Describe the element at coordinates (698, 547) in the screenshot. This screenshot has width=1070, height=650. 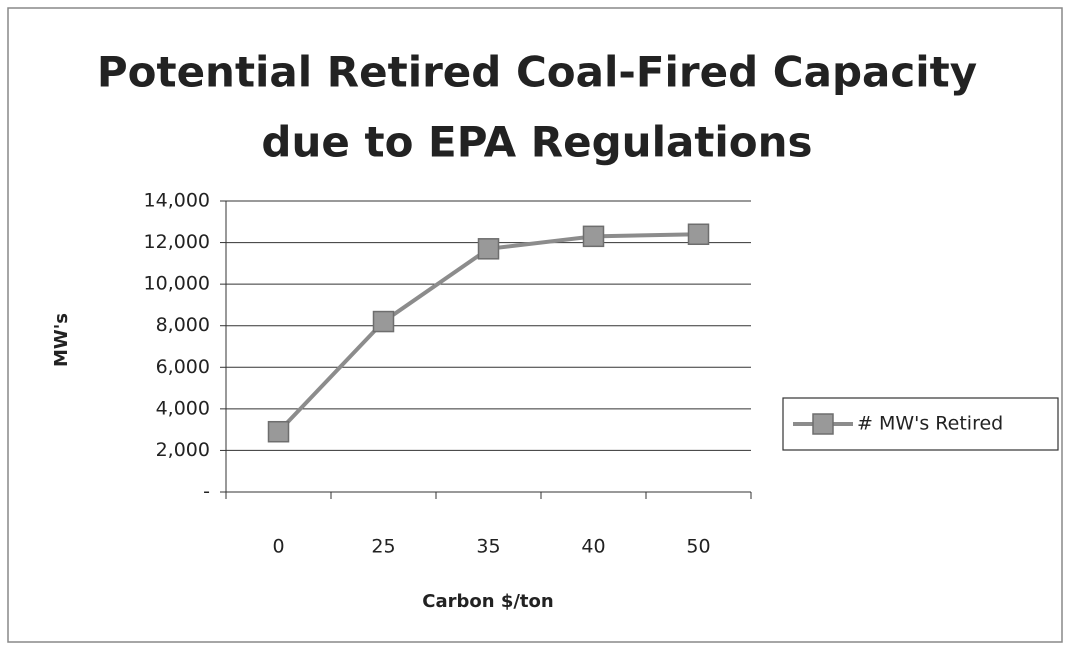
I see `x-tick-label: 50` at that location.